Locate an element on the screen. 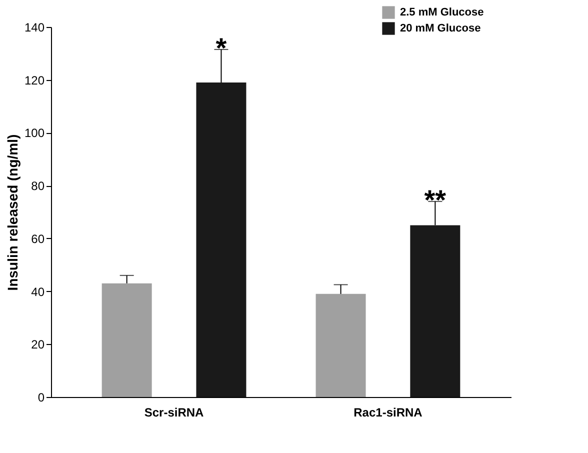 Image resolution: width=588 pixels, height=453 pixels. y-tick-label: 100 is located at coordinates (34, 133).